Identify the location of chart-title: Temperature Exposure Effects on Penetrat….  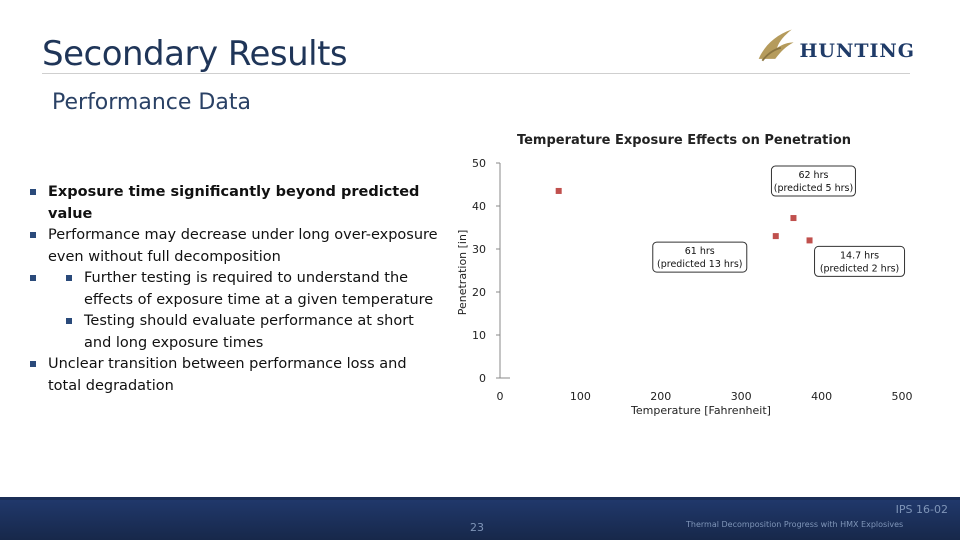
(684, 140).